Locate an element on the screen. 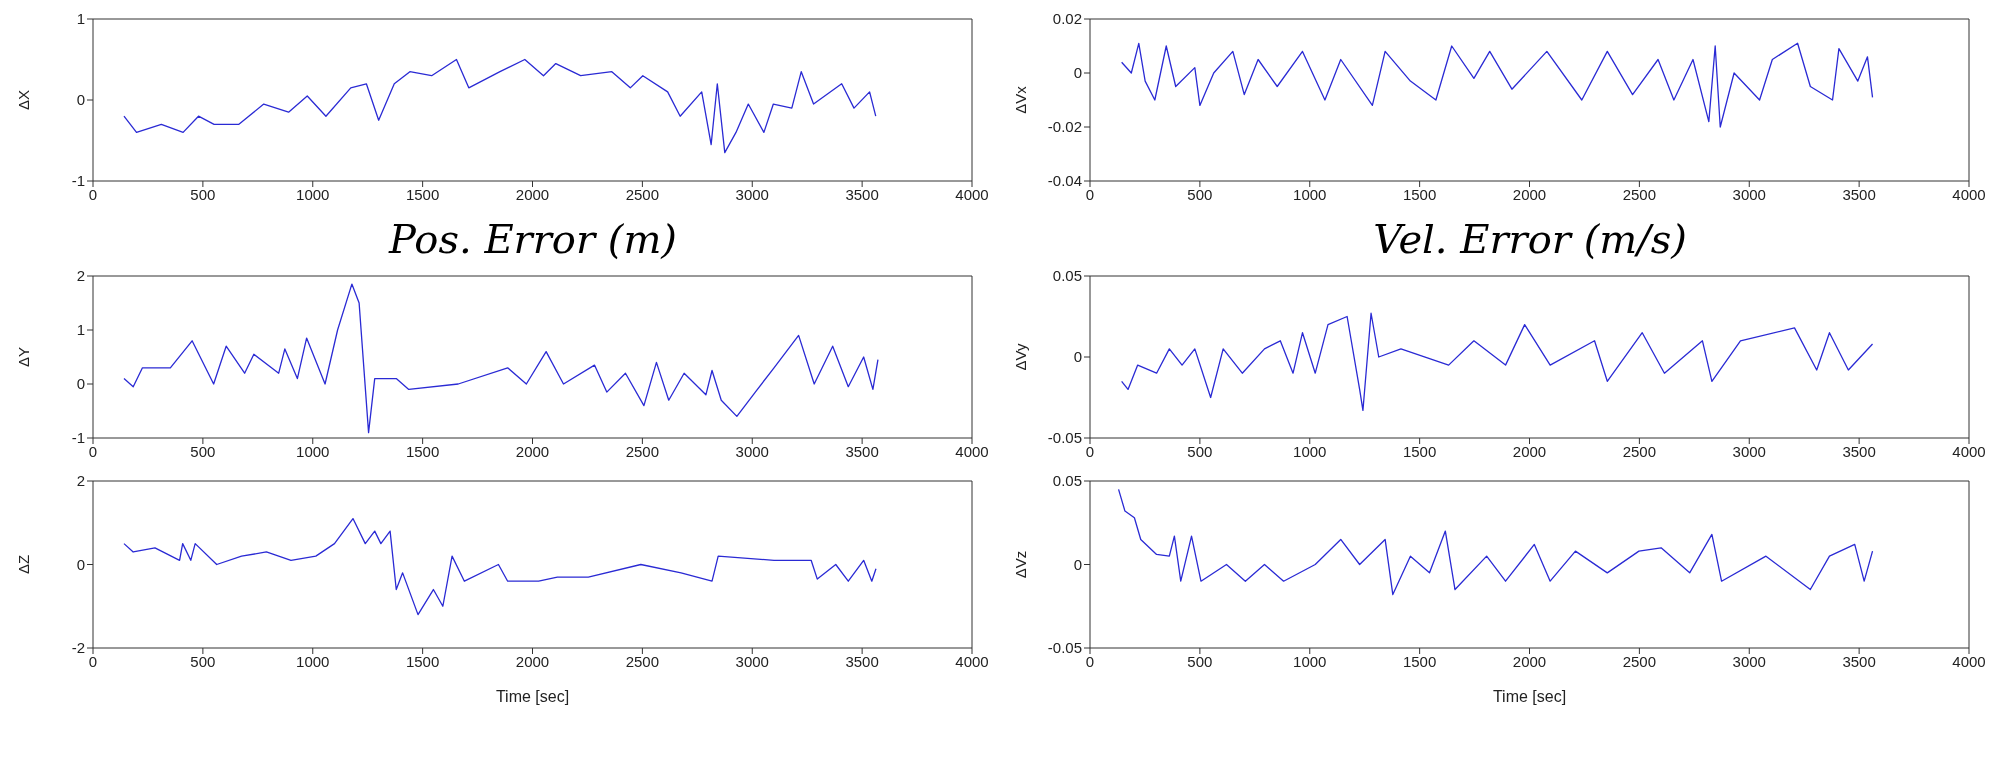 The height and width of the screenshot is (772, 2003). y-axis-title: ΔVy is located at coordinates (1021, 357).